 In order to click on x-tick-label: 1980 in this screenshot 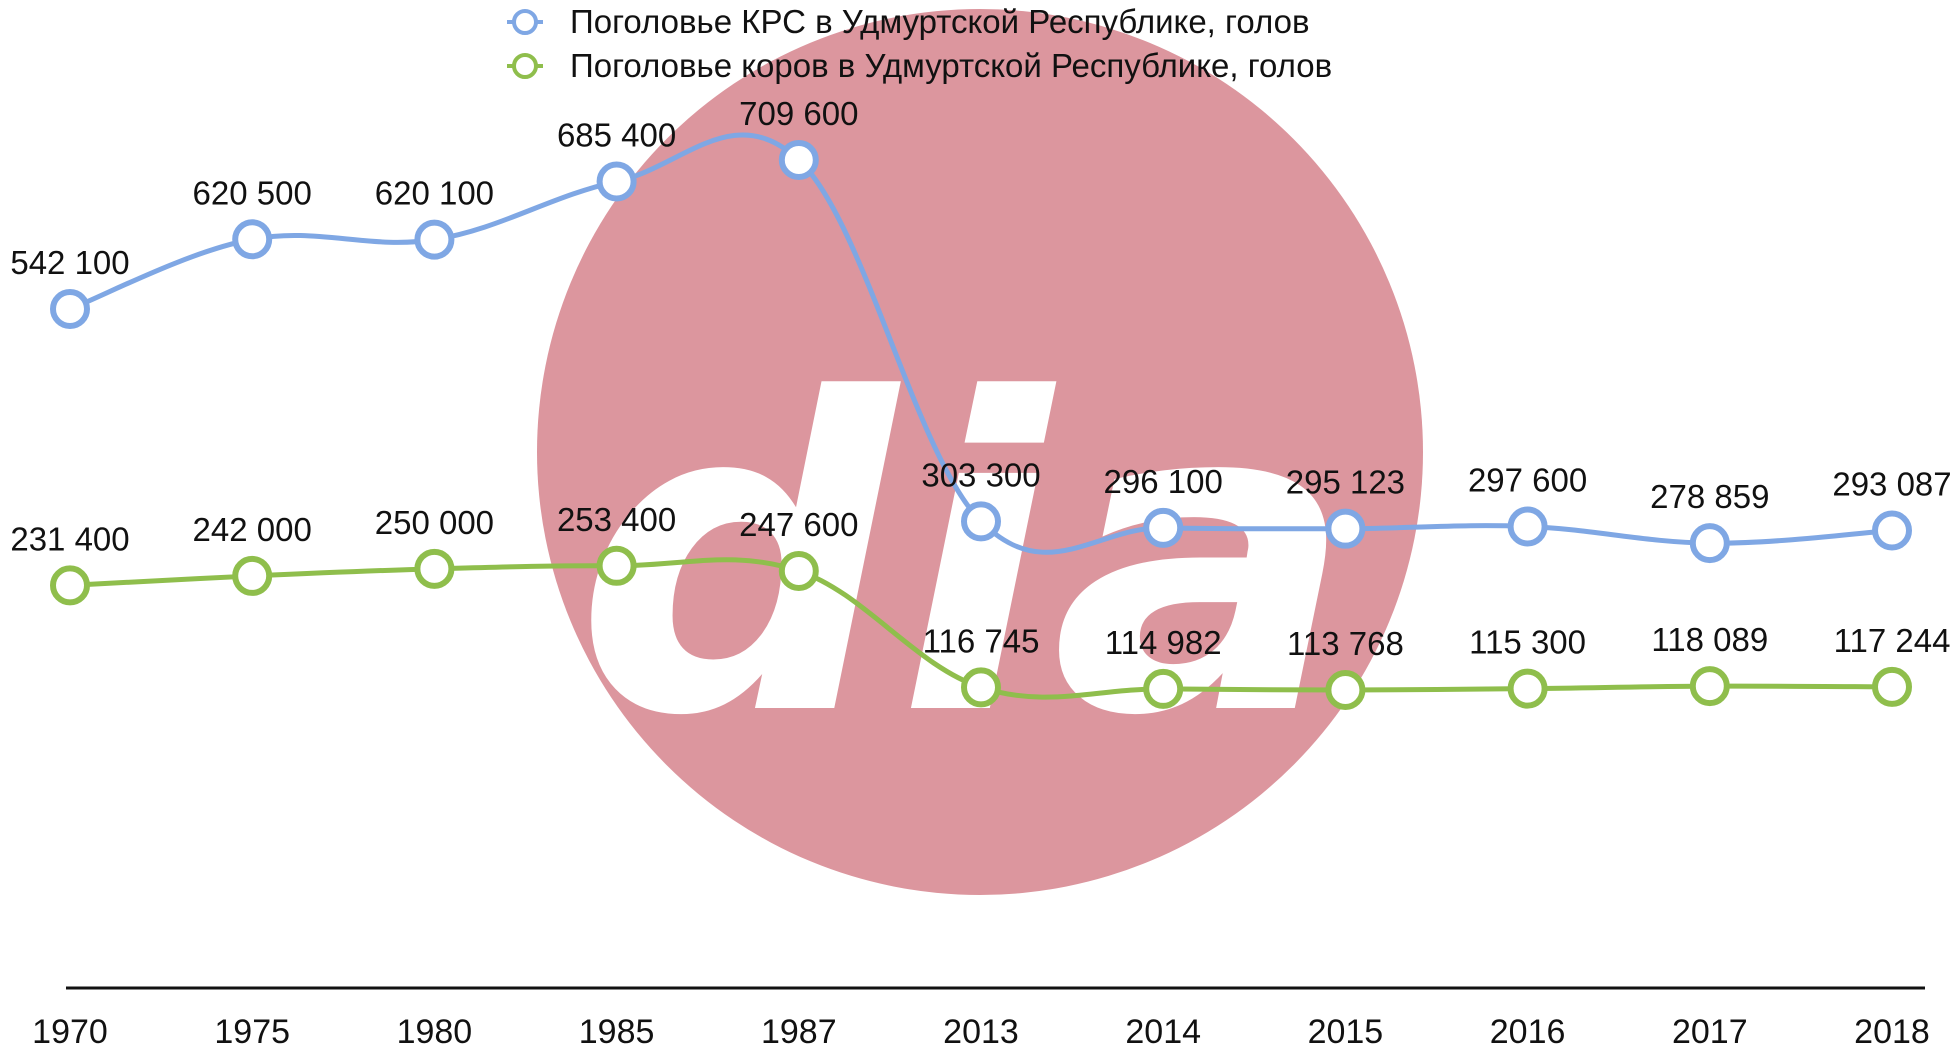, I will do `click(435, 1030)`.